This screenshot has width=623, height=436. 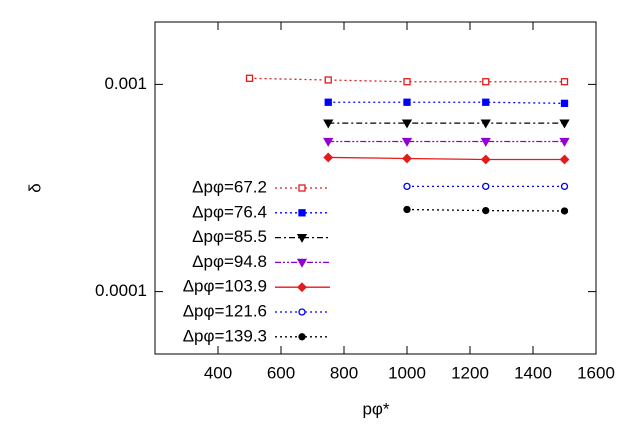 What do you see at coordinates (121, 290) in the screenshot?
I see `y-tick-label: 0.0001` at bounding box center [121, 290].